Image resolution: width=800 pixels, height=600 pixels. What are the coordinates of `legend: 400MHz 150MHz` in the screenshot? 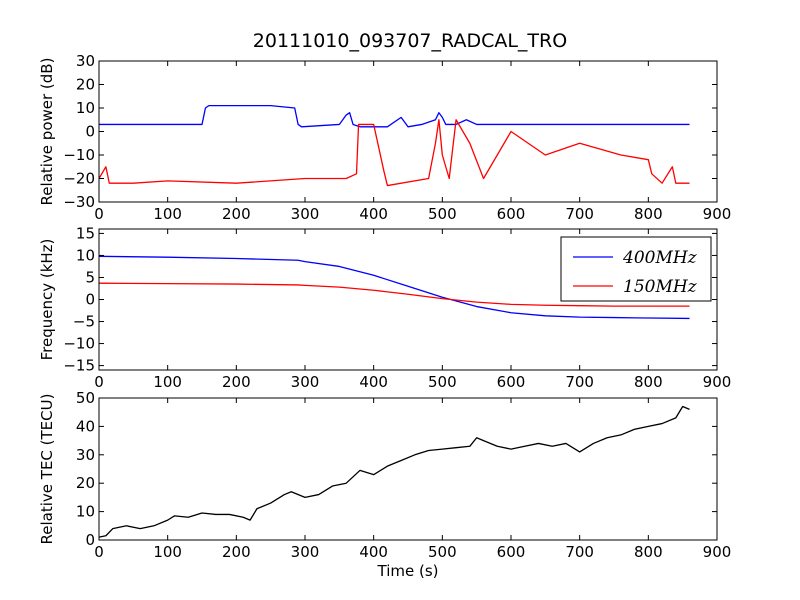 It's located at (636, 269).